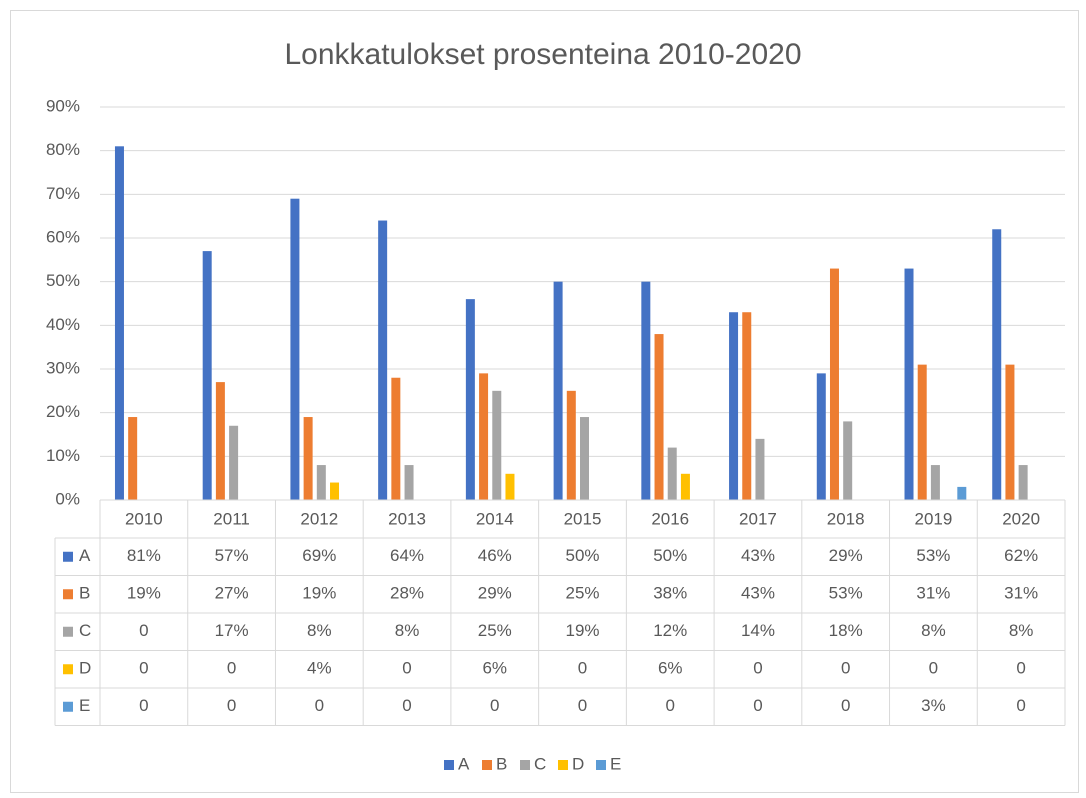 This screenshot has height=798, width=1086. Describe the element at coordinates (63, 367) in the screenshot. I see `y-tick-label: 30%` at that location.